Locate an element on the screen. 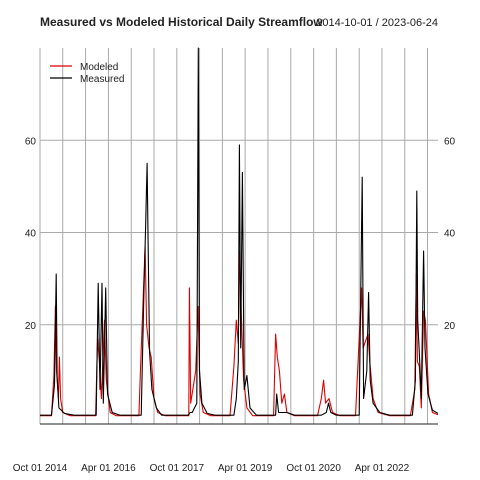  y-tick-label-right: 40 is located at coordinates (450, 234).